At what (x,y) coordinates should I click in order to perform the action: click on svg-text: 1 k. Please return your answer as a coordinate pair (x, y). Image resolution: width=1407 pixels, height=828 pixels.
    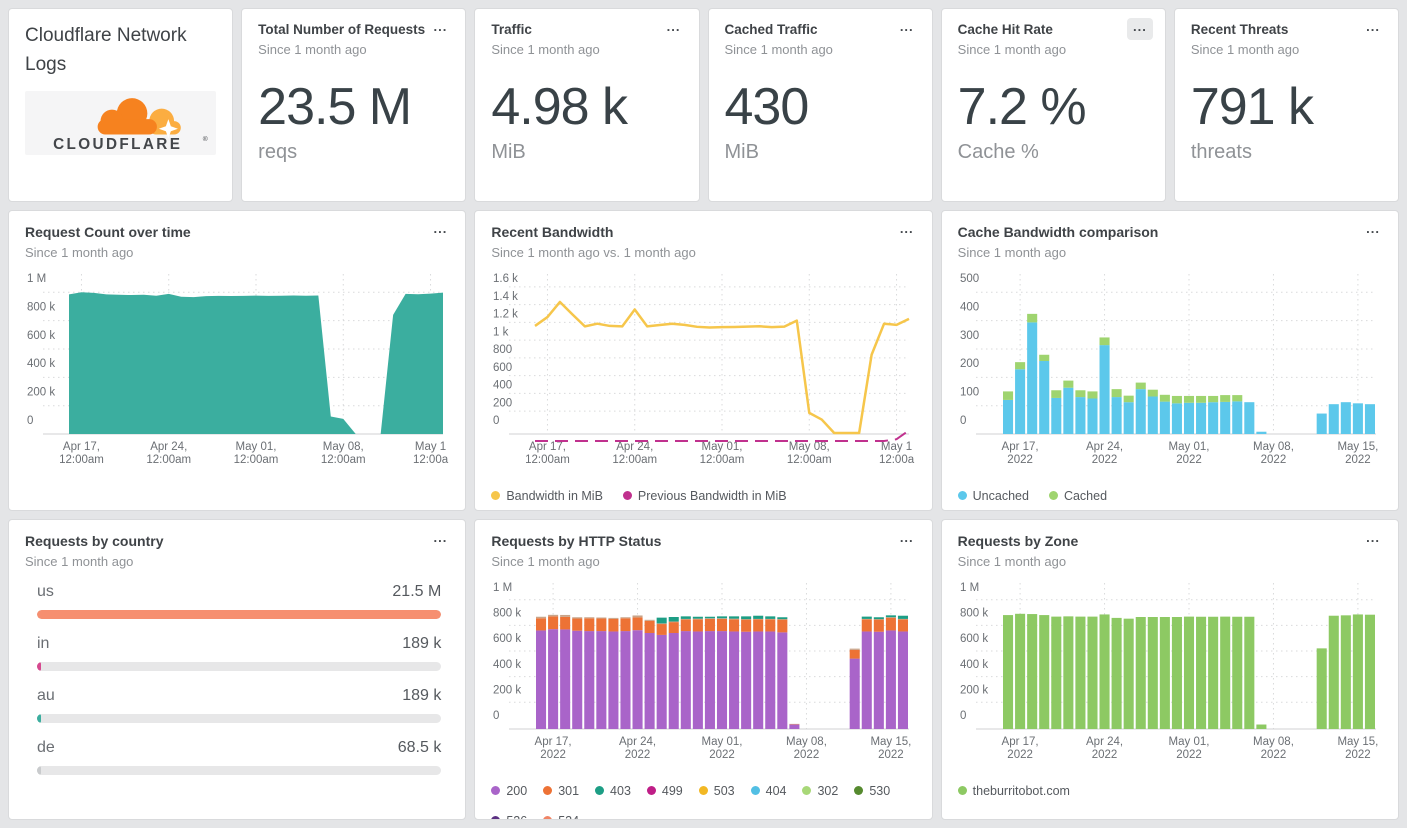
    Looking at the image, I should click on (501, 332).